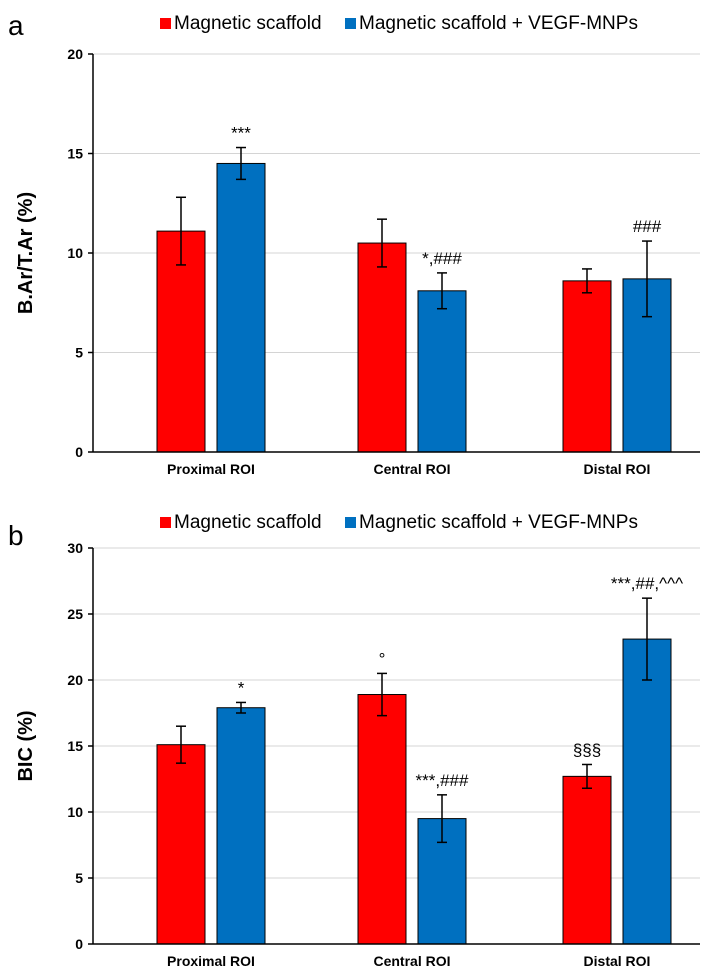 The image size is (726, 974). I want to click on significance-label: *, so click(241, 687).